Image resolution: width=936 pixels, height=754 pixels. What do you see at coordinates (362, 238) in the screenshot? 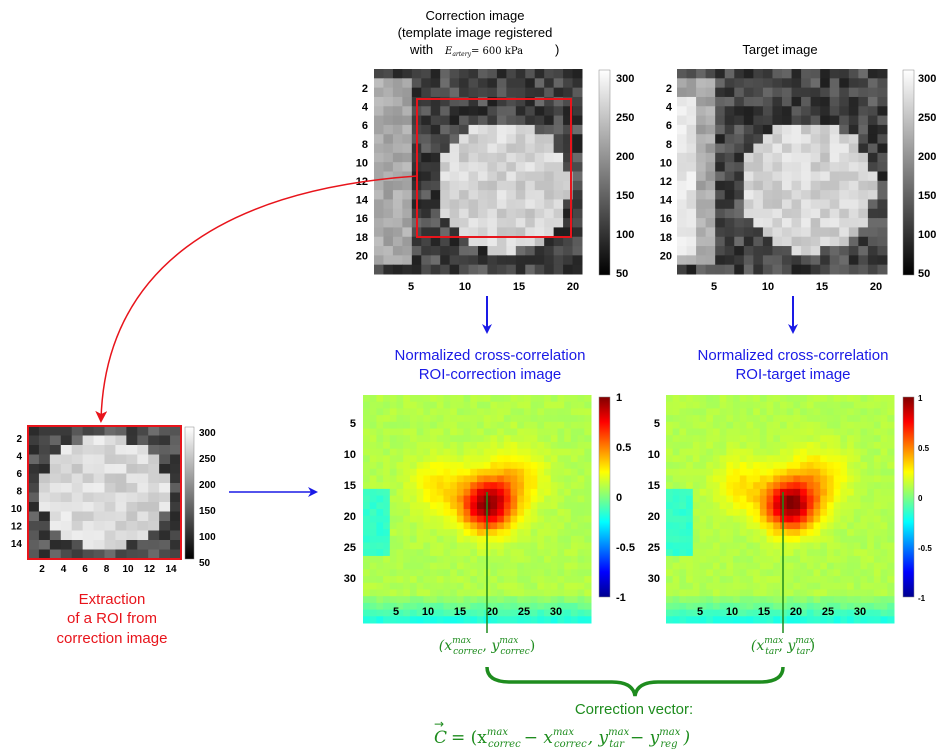
I see `tick-label: 18` at bounding box center [362, 238].